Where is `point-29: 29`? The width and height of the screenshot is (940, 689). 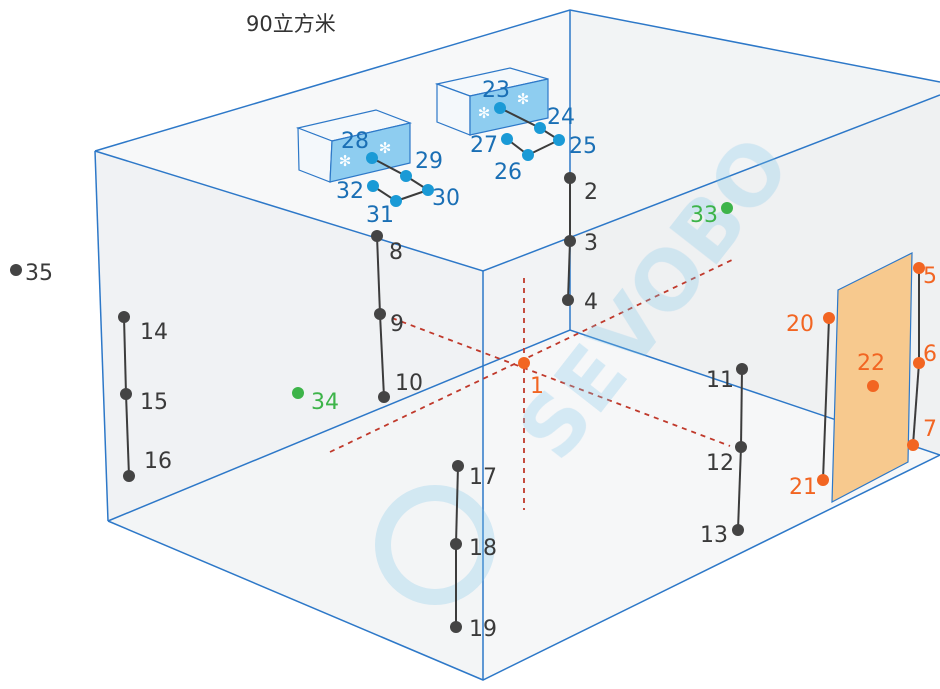 point-29: 29 is located at coordinates (421, 165).